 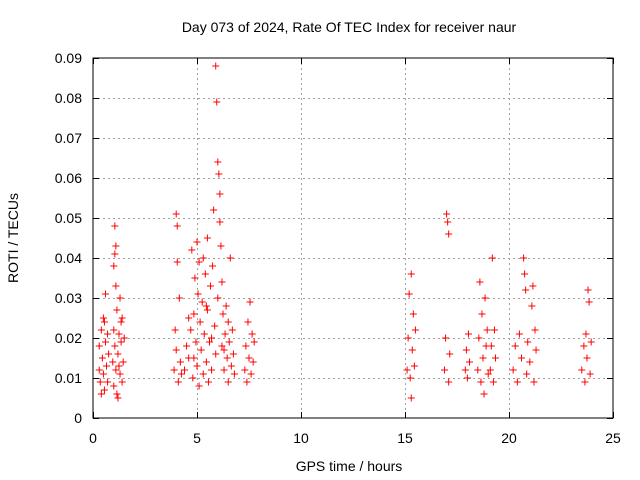 I want to click on x-tick-label: 20, so click(x=509, y=438).